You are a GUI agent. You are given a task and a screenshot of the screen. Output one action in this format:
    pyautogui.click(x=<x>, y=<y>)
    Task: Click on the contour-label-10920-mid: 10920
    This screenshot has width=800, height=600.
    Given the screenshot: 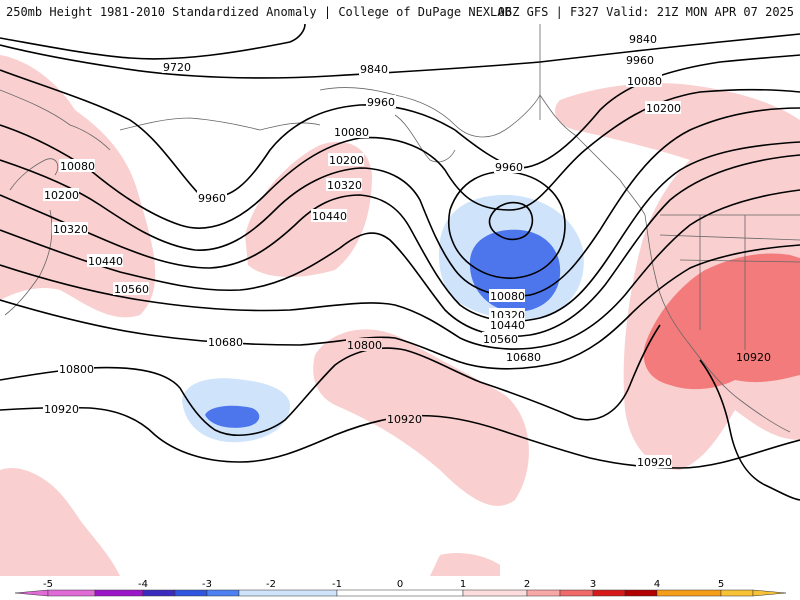 What is the action you would take?
    pyautogui.click(x=404, y=419)
    